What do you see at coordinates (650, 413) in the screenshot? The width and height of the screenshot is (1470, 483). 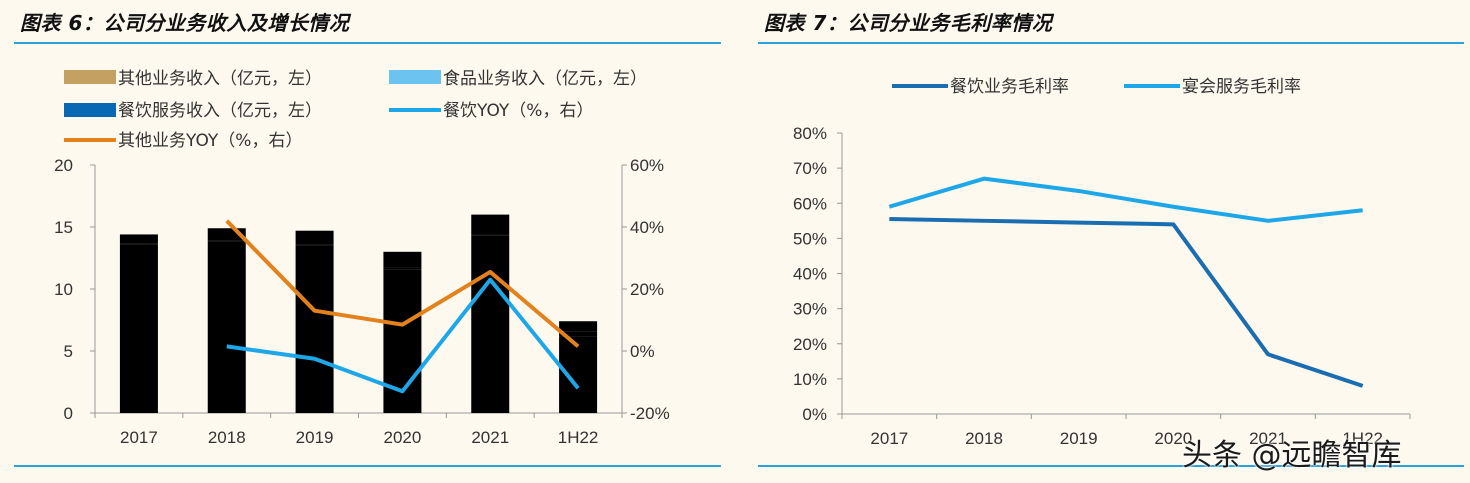 I see `right-y-tick-label: -20%` at bounding box center [650, 413].